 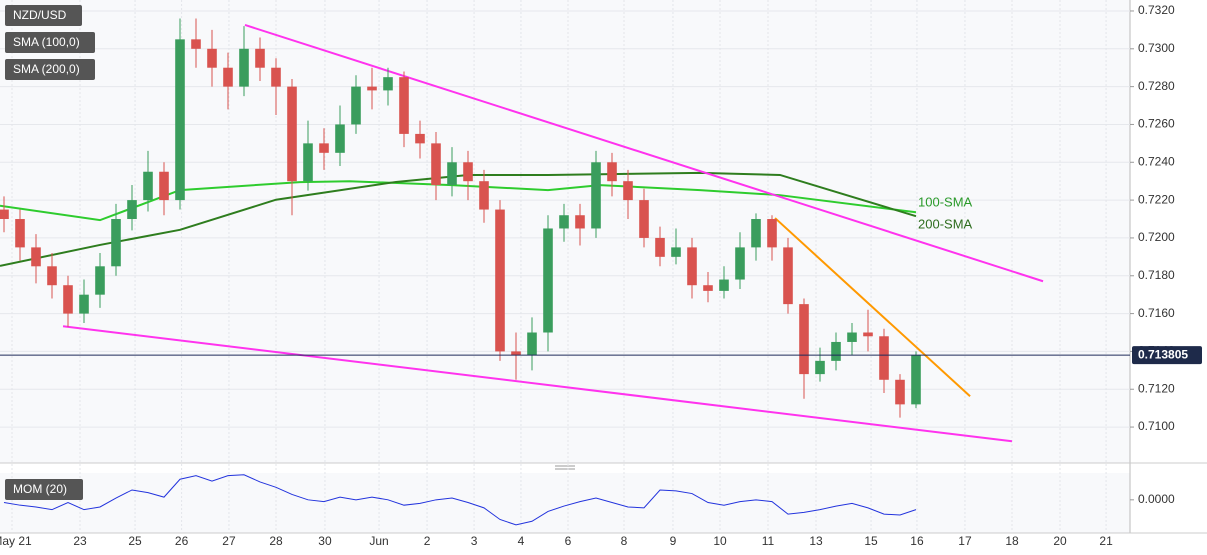 I want to click on y-tick-label: 0.7160, so click(x=1156, y=313).